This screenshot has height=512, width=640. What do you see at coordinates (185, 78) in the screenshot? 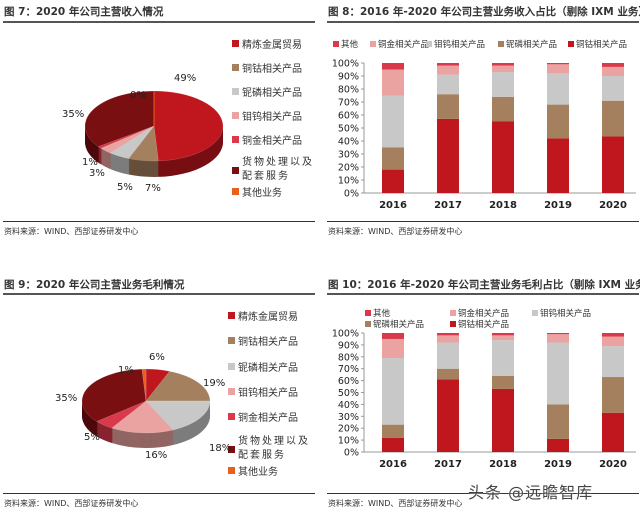
I see `pie-data-label: 49%` at bounding box center [185, 78].